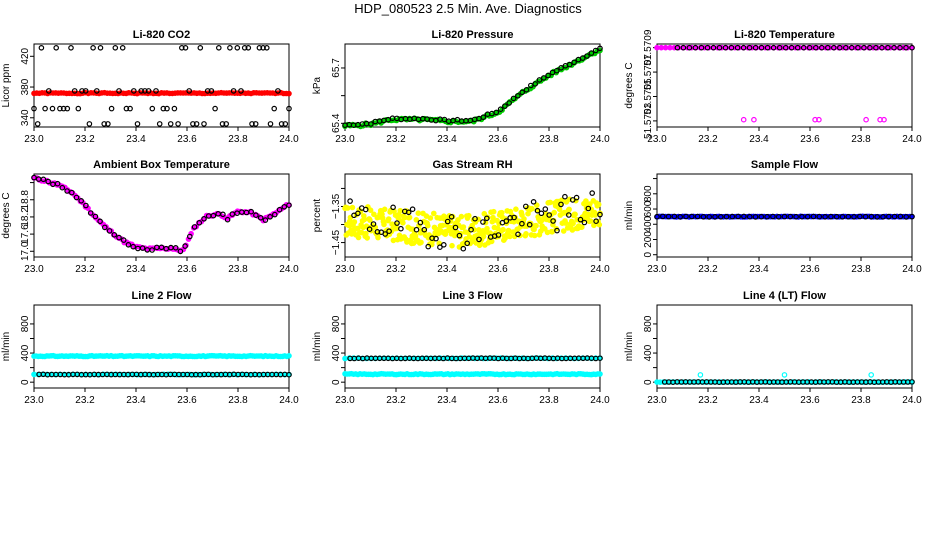 The height and width of the screenshot is (540, 936). What do you see at coordinates (648, 72) in the screenshot?
I see `y-tick-label: 51.5707` at bounding box center [648, 72].